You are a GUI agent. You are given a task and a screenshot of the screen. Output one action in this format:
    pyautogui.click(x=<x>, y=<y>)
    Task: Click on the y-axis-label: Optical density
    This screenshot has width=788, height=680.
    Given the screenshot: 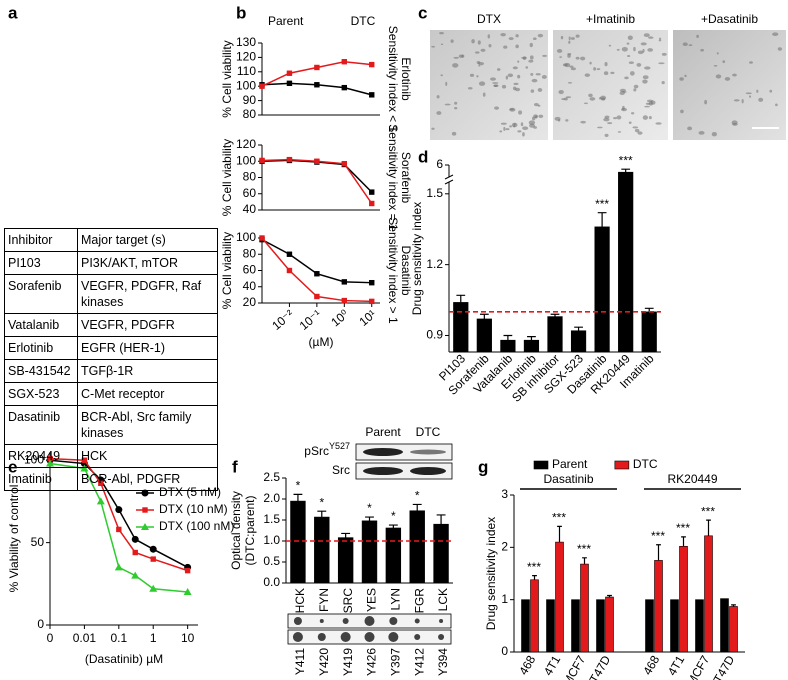 What is the action you would take?
    pyautogui.click(x=236, y=530)
    